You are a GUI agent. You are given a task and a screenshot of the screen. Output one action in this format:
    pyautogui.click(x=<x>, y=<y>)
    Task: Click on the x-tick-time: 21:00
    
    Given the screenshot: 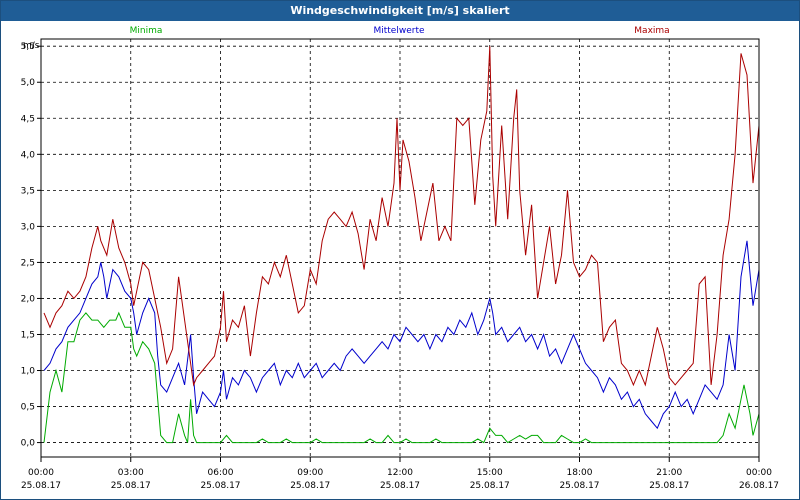 What is the action you would take?
    pyautogui.click(x=669, y=473)
    